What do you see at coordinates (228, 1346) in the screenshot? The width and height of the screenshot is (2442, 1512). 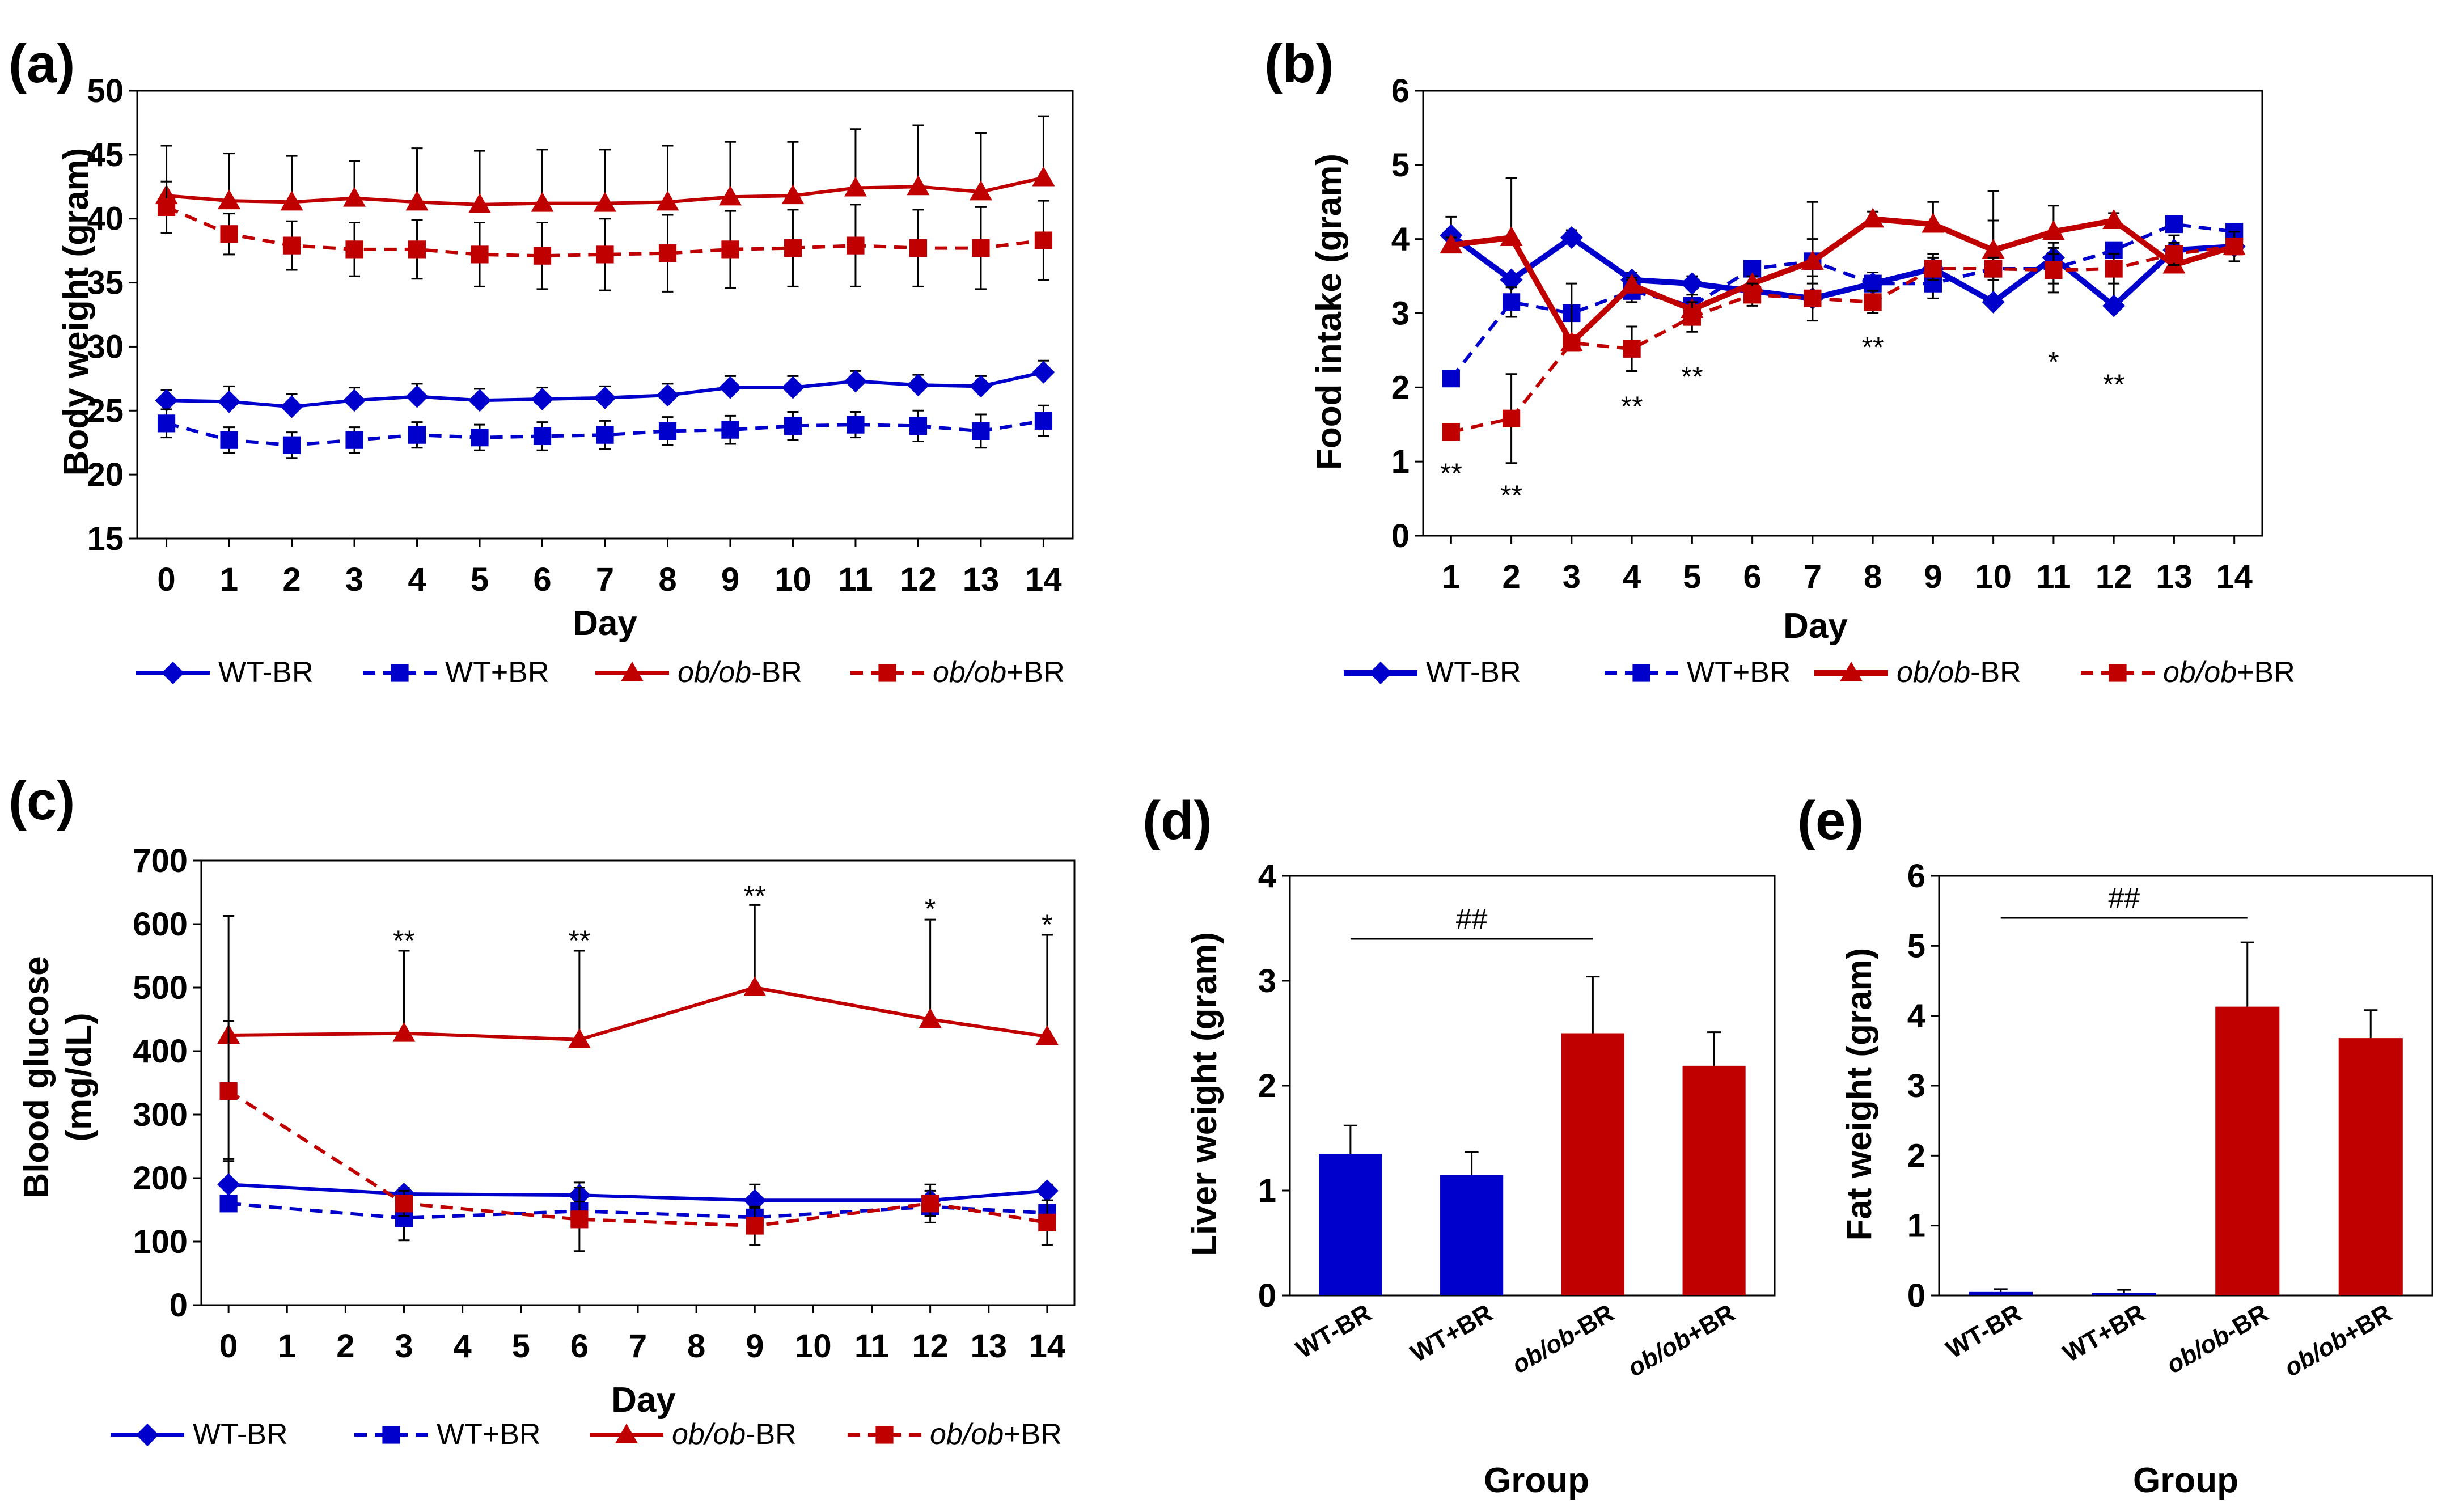 I see `panel-c-xtick-label: 0` at bounding box center [228, 1346].